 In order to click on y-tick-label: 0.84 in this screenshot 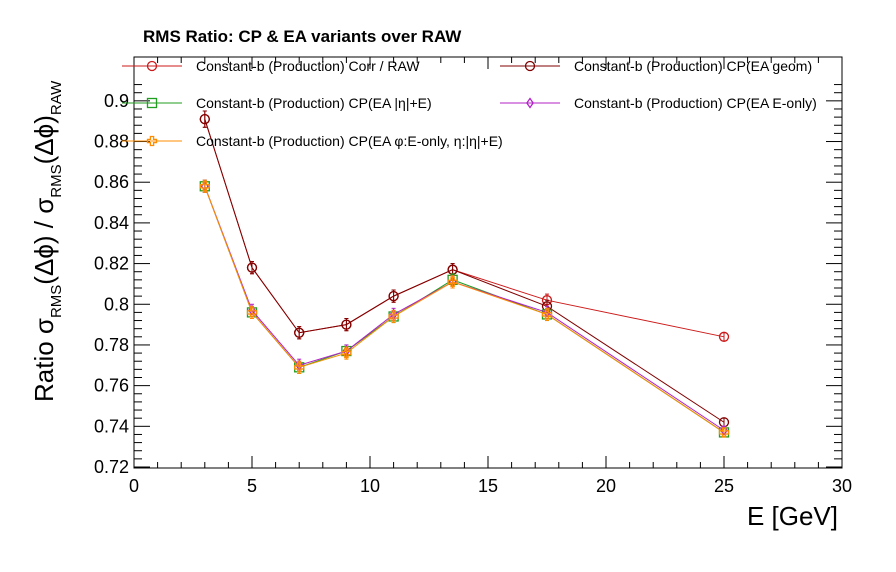, I will do `click(111, 223)`.